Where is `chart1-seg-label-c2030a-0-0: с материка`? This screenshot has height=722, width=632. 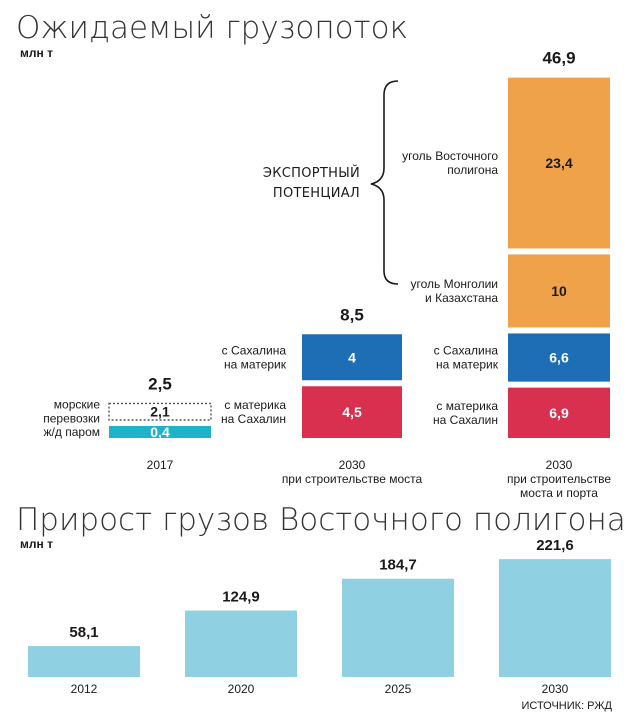 chart1-seg-label-c2030a-0-0: с материка is located at coordinates (255, 405).